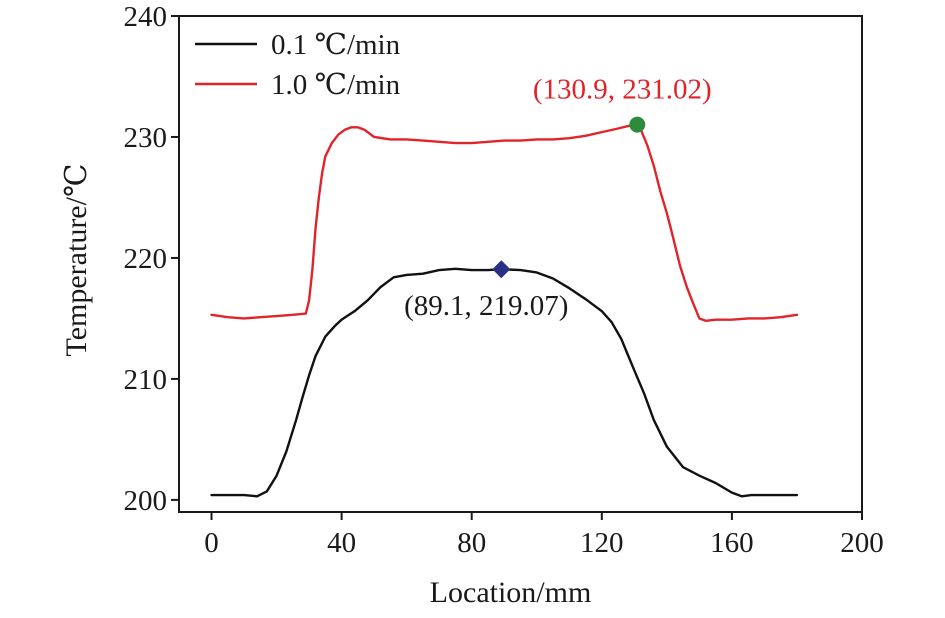 This screenshot has width=945, height=618. What do you see at coordinates (862, 543) in the screenshot?
I see `x-tick-label: 200` at bounding box center [862, 543].